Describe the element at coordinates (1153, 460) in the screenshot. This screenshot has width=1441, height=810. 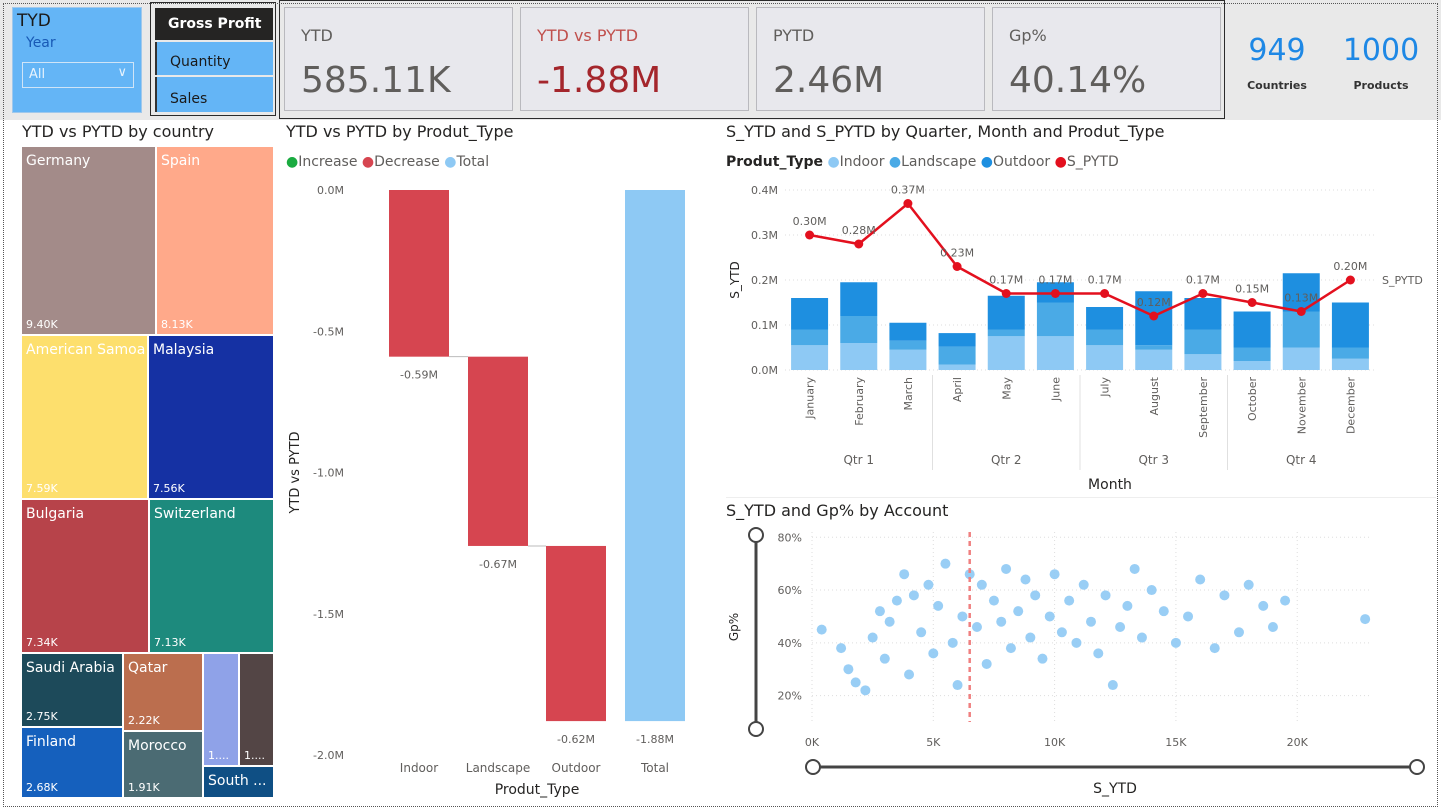
I see `quarter-label: Qtr 3` at that location.